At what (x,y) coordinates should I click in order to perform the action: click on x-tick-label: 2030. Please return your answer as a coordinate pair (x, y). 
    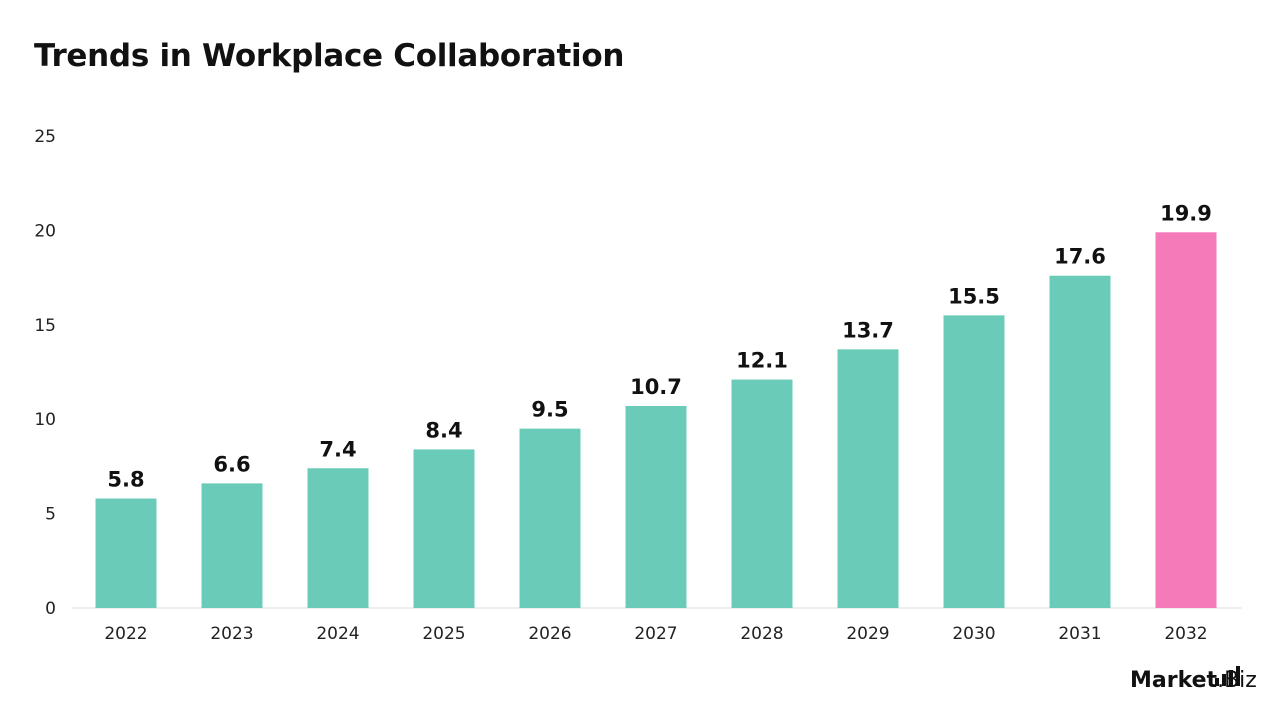
    Looking at the image, I should click on (973, 634).